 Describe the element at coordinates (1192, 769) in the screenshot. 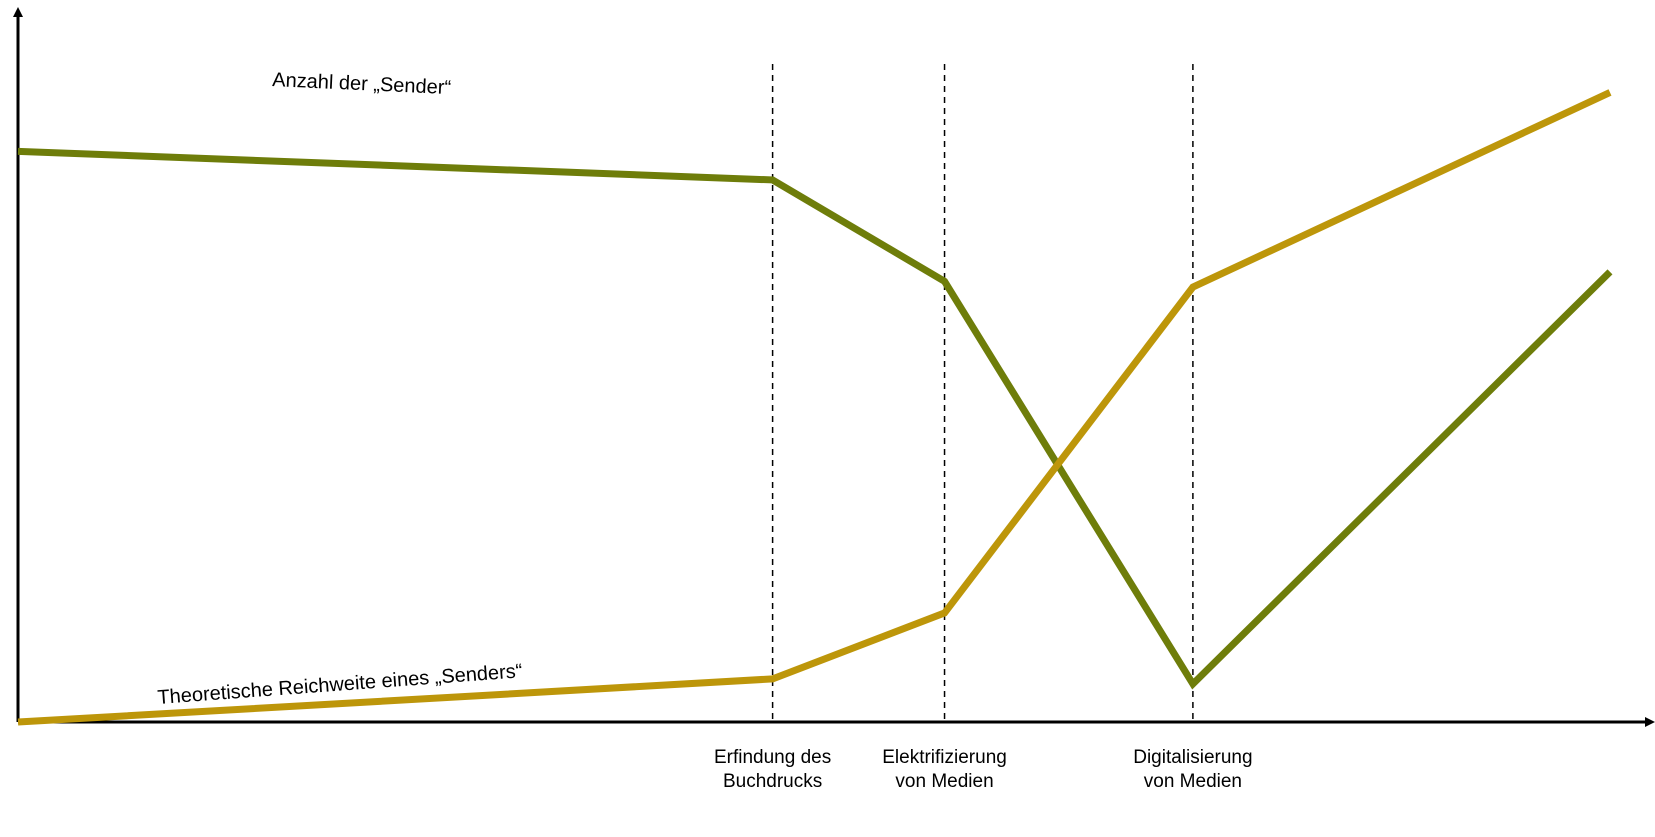

I see `milestone-label-2: Digitalisierung von Medien` at that location.